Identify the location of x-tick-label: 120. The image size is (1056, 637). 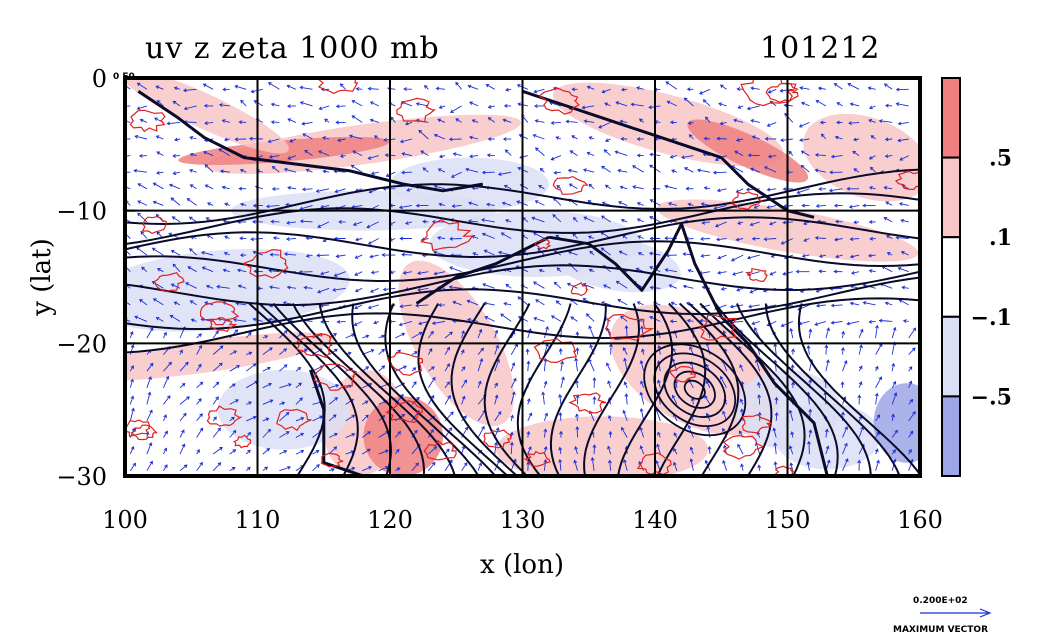
(390, 520).